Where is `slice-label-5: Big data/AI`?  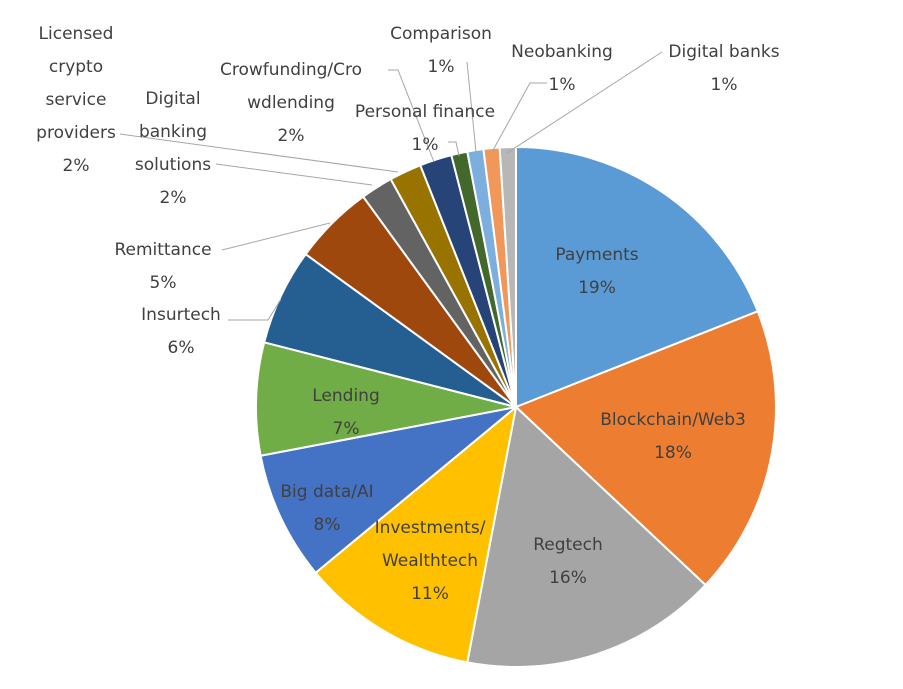 slice-label-5: Big data/AI is located at coordinates (326, 492).